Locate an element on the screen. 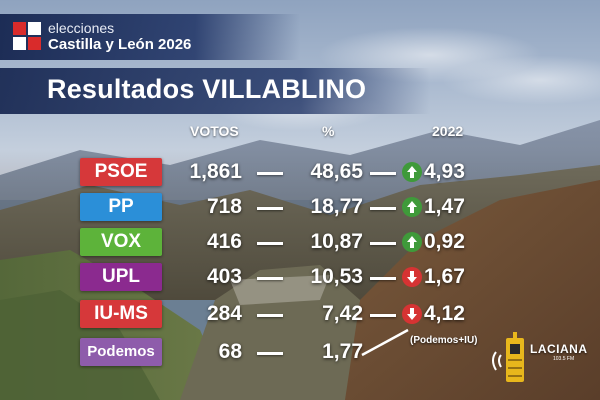 The image size is (600, 400). elections-logo-icon is located at coordinates (27, 36).